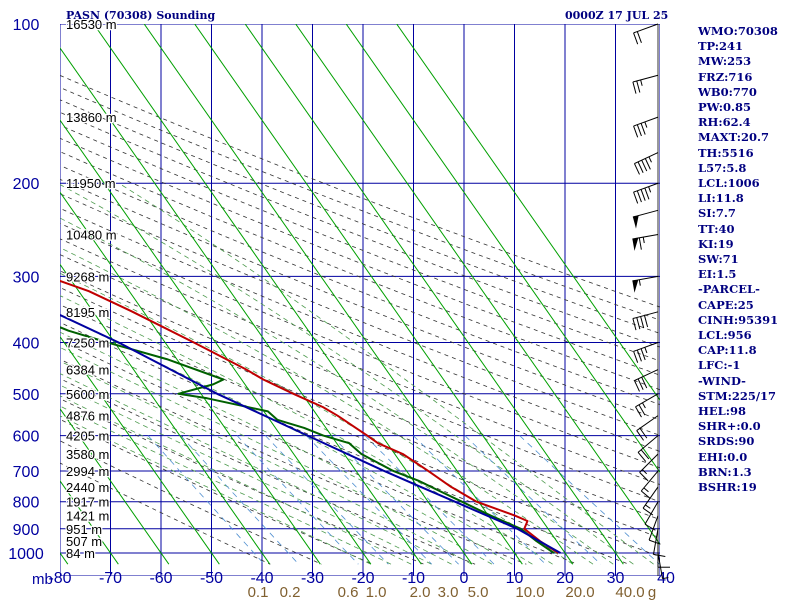  Describe the element at coordinates (80, 553) in the screenshot. I see `height-label: 84 m` at that location.